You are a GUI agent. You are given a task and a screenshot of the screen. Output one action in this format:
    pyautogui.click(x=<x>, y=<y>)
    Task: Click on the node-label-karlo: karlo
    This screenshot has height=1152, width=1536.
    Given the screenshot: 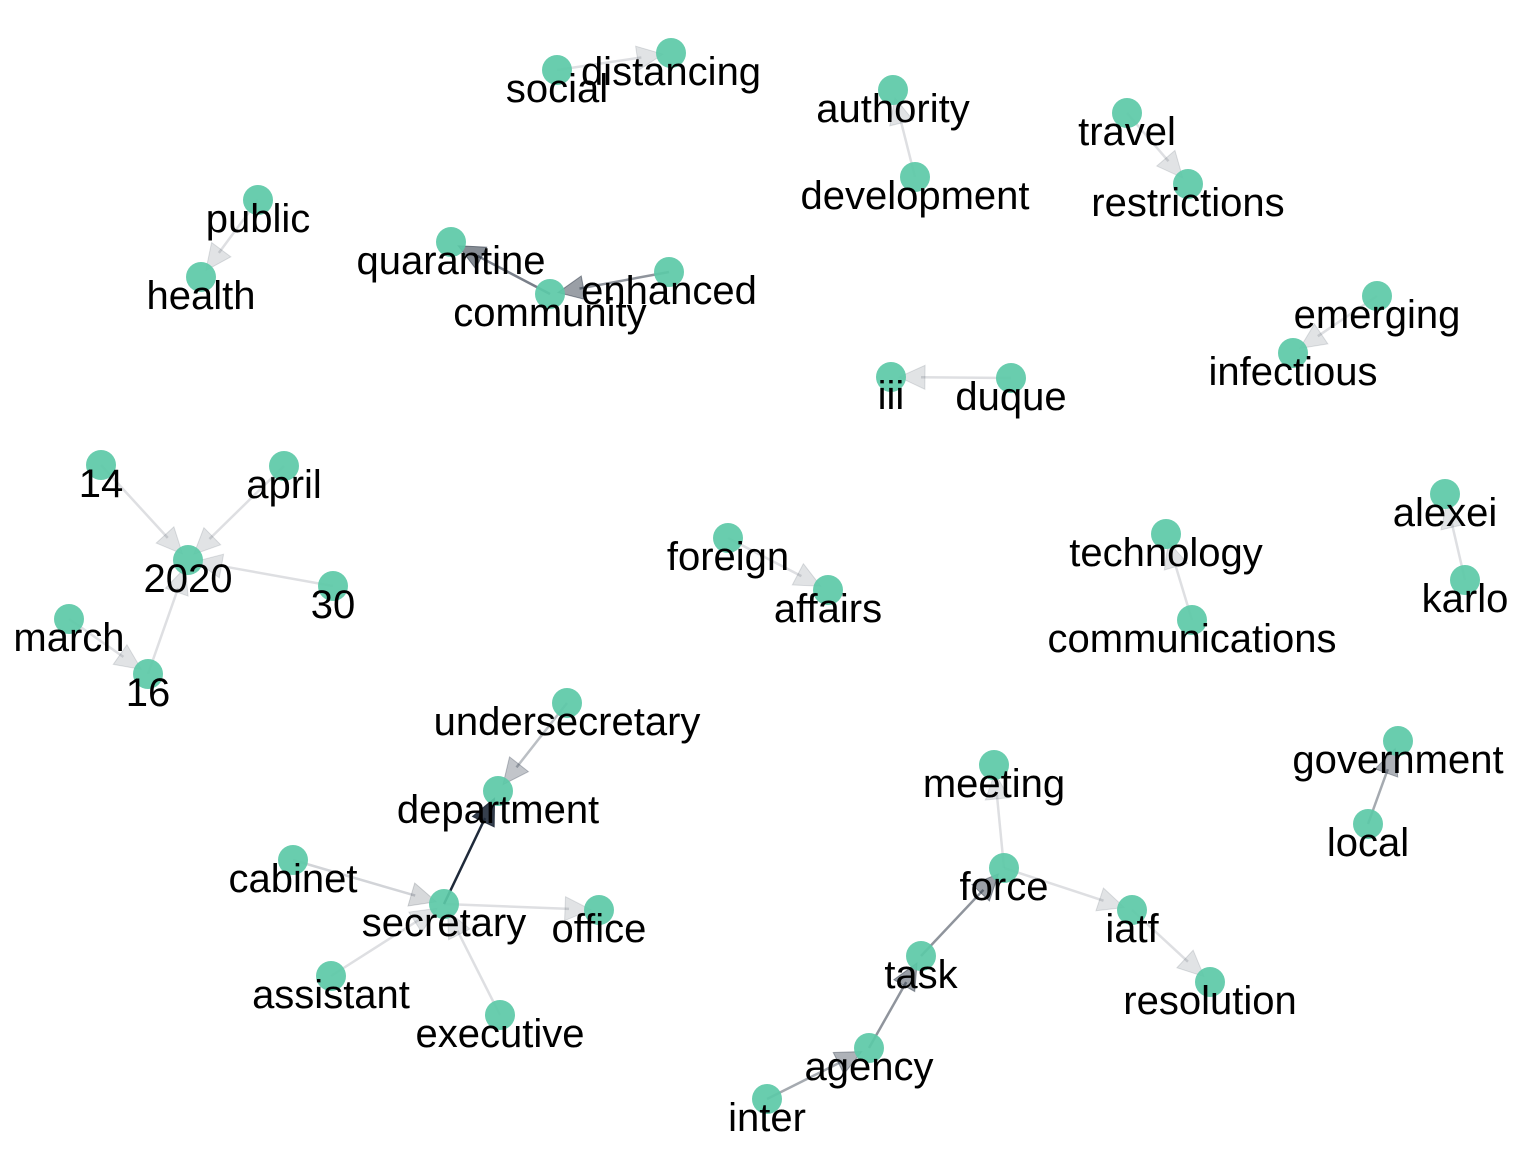 What is the action you would take?
    pyautogui.click(x=1465, y=599)
    